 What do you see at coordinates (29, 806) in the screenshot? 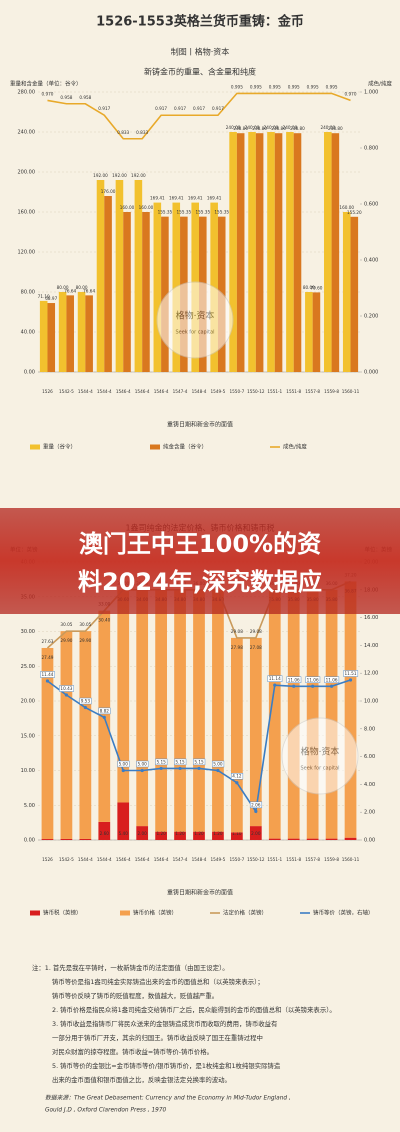
I see `y-tick-label: 5.00` at bounding box center [29, 806].